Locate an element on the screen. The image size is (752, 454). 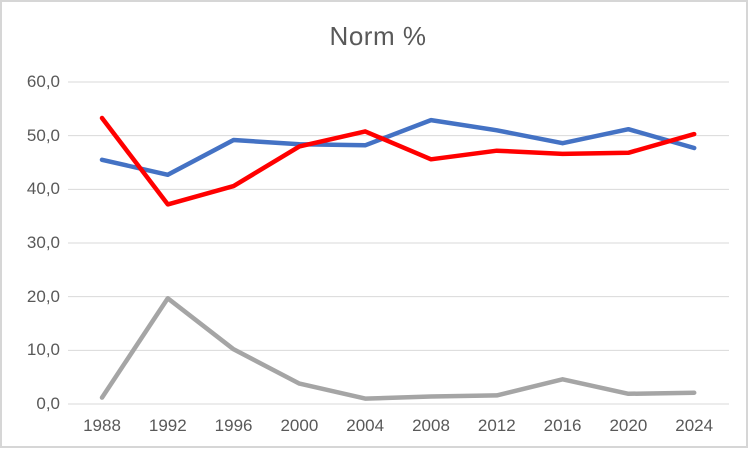
x-axis-tick-label: 2012 is located at coordinates (496, 425).